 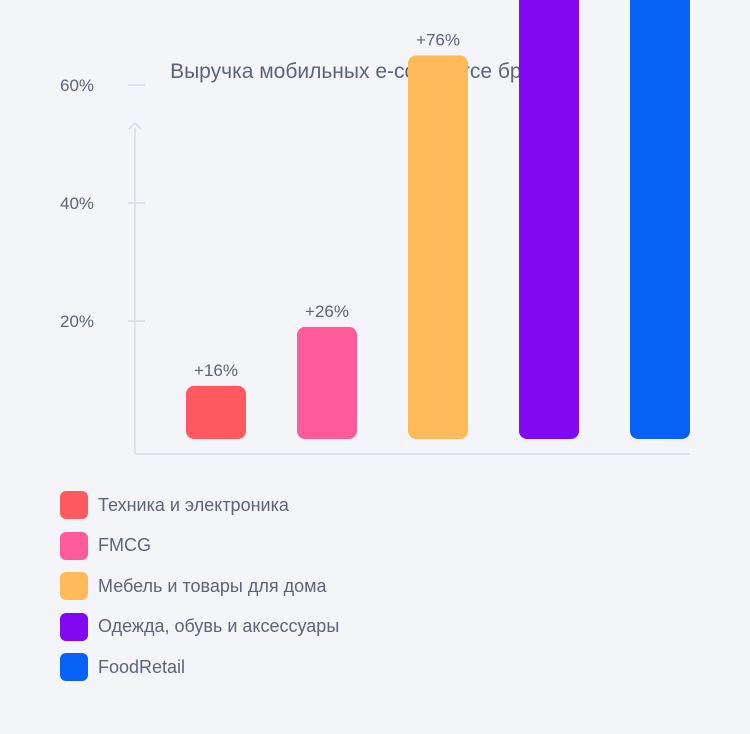 I want to click on y-axis-arrow, so click(x=135, y=125).